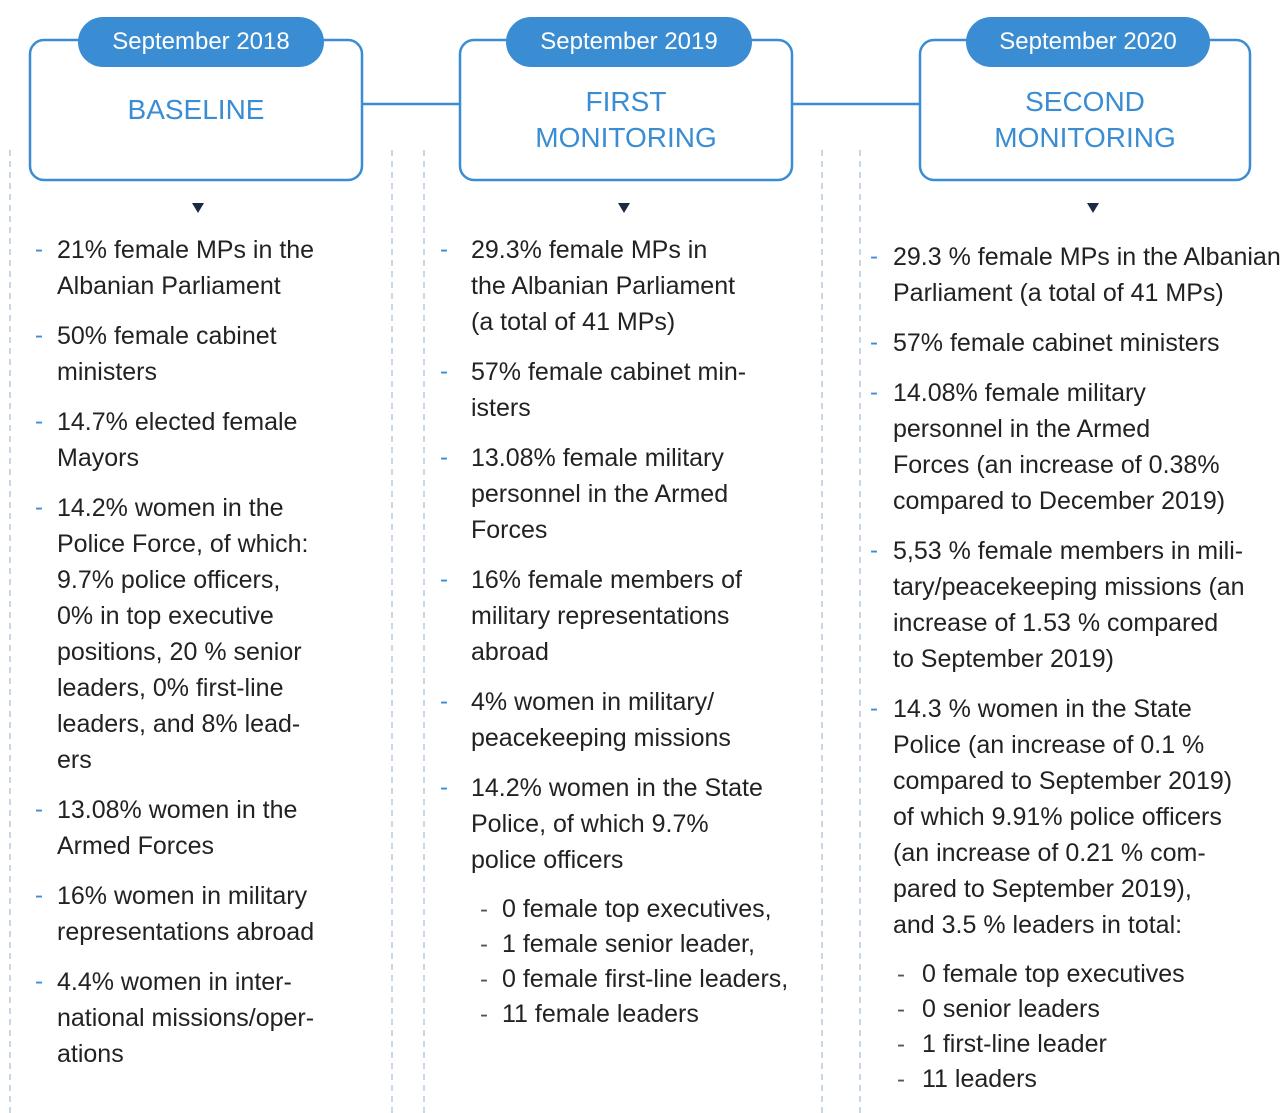  Describe the element at coordinates (589, 250) in the screenshot. I see `item-text: 29.3% female MPs in` at that location.